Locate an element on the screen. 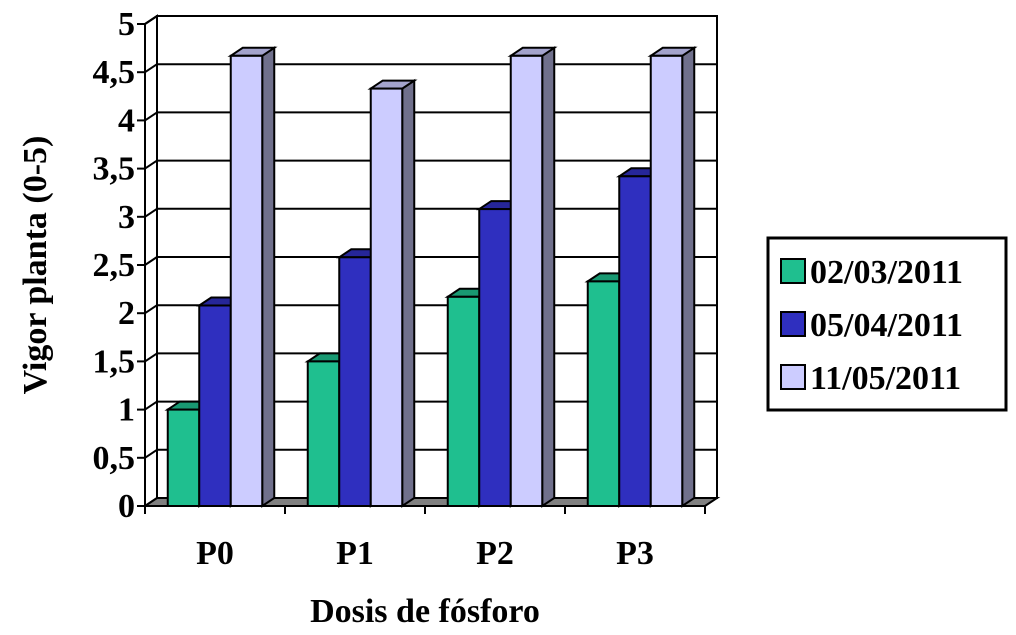  y-tick-label: 5 is located at coordinates (126, 24).